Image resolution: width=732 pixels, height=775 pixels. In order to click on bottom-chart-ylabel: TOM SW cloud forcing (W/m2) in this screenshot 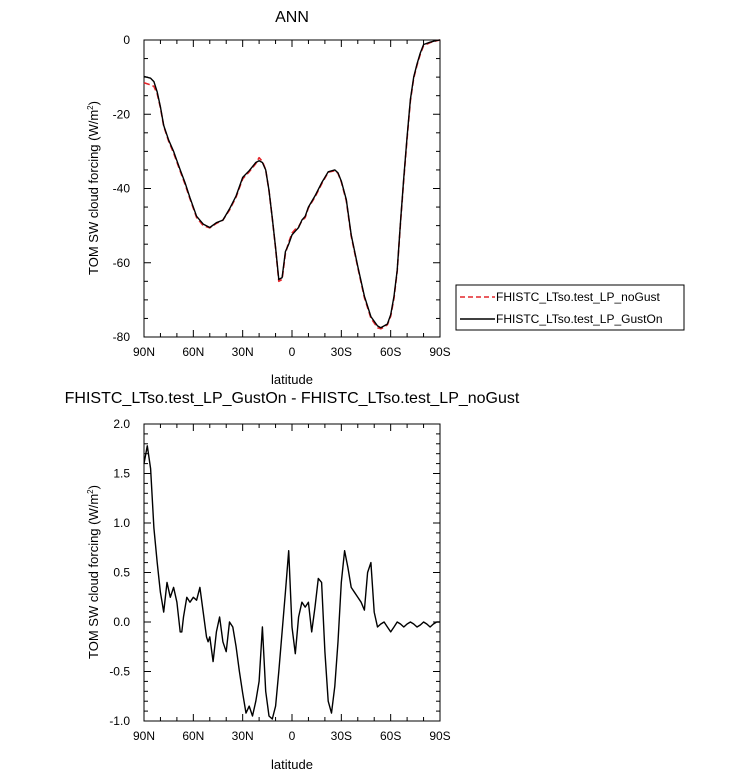, I will do `click(93, 572)`.